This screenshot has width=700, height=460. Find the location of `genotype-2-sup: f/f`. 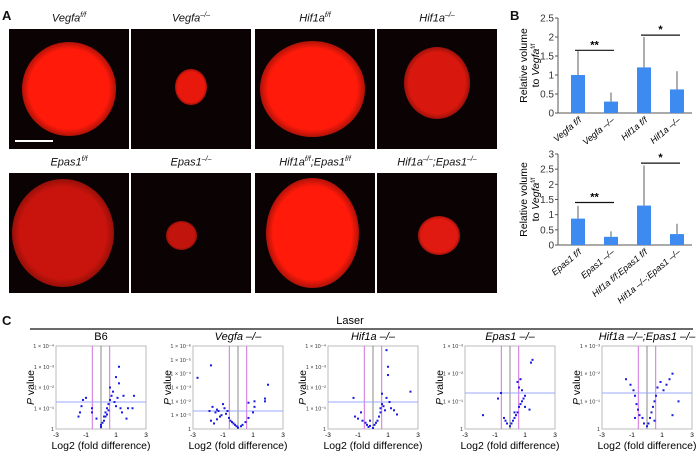

genotype-2-sup: f/f is located at coordinates (347, 159).